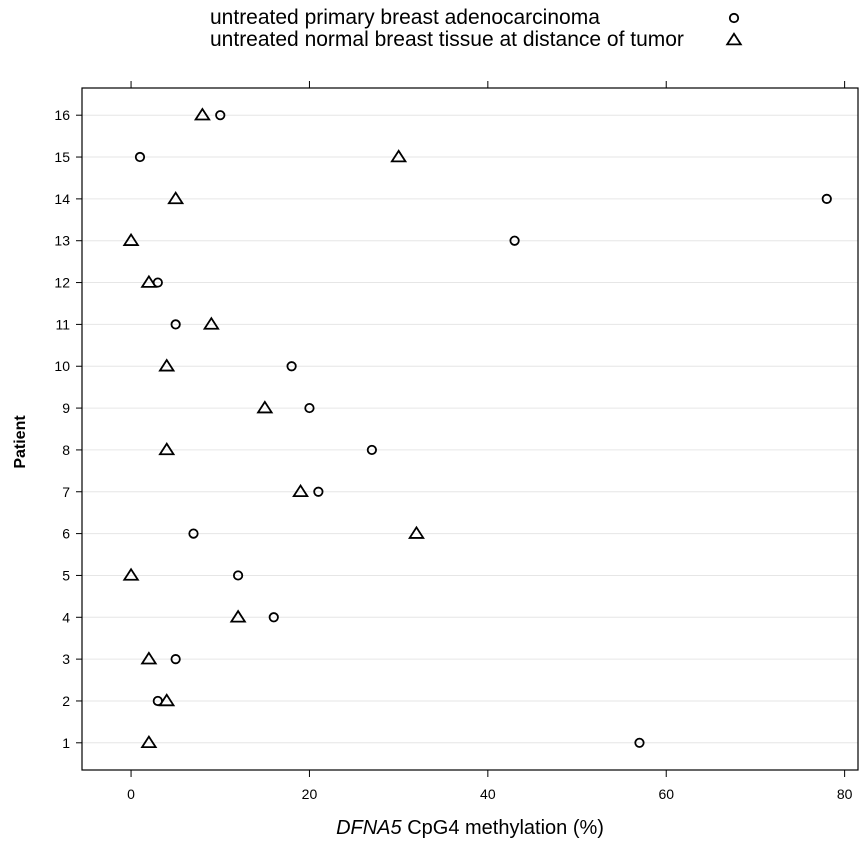 The image size is (859, 844). What do you see at coordinates (131, 794) in the screenshot?
I see `x-tick-label-0: 0` at bounding box center [131, 794].